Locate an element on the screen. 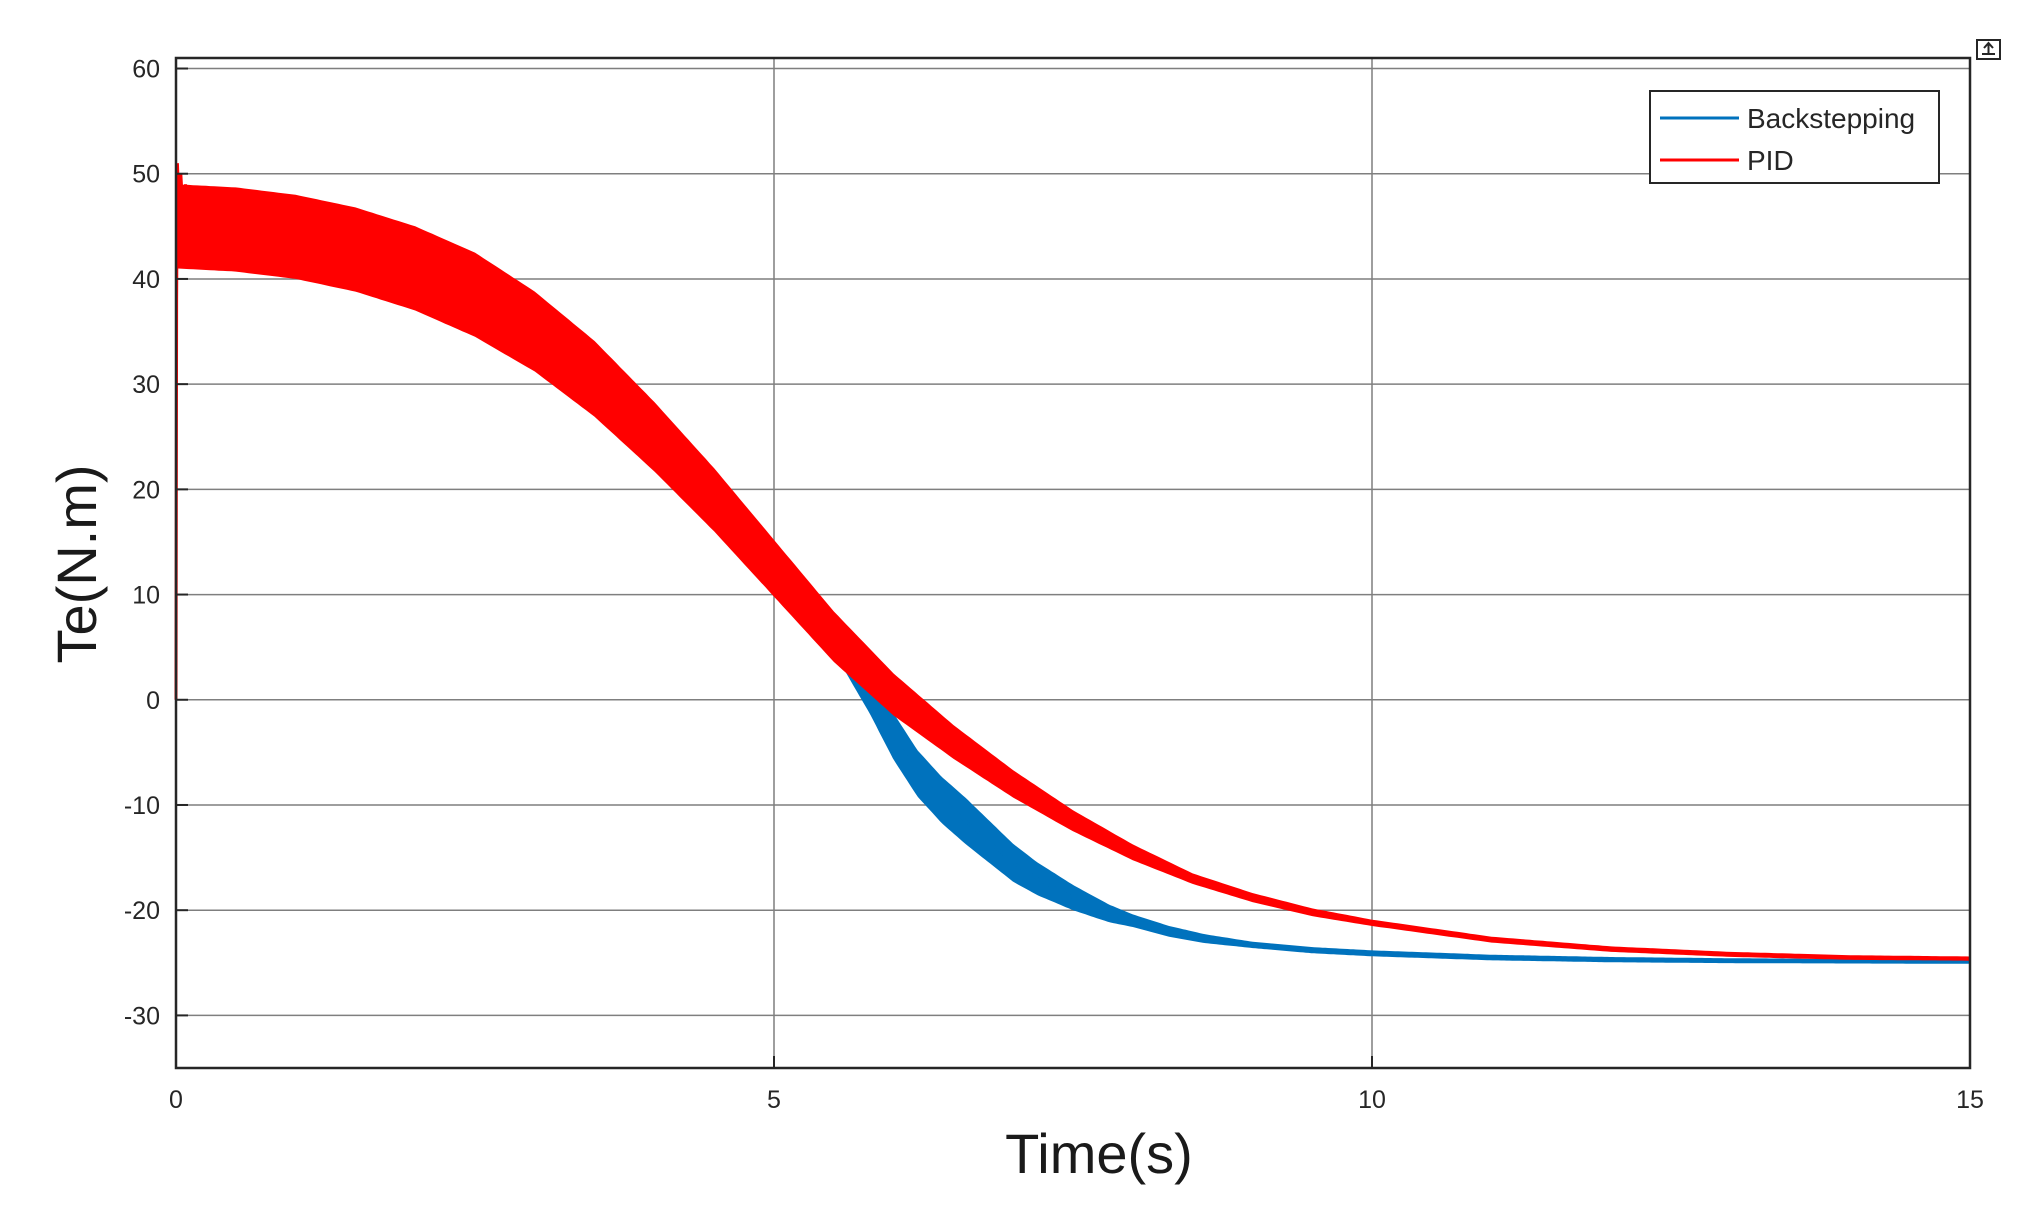 This screenshot has width=2022, height=1221. x-tick-label: 5 is located at coordinates (774, 1100).